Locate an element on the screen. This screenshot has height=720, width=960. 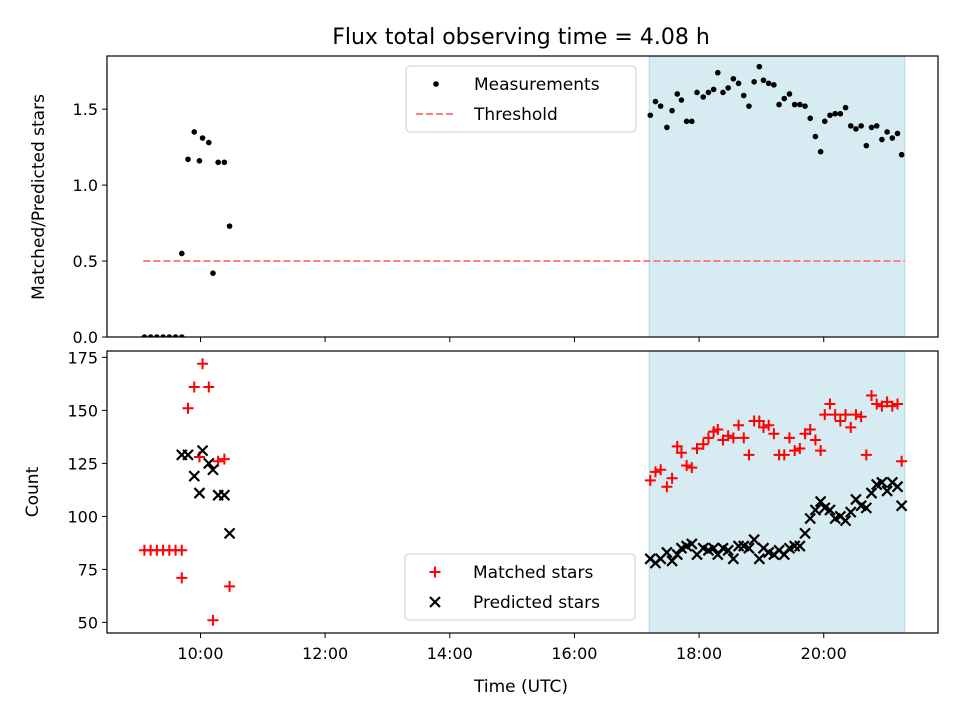
y-tick-label: 0.5 is located at coordinates (85, 261).